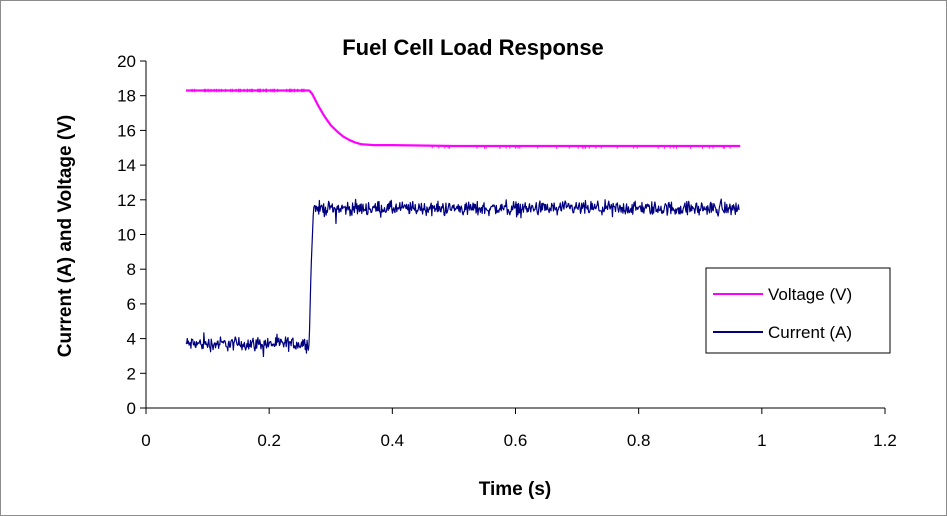  I want to click on x-tick-label: 0.6, so click(516, 440).